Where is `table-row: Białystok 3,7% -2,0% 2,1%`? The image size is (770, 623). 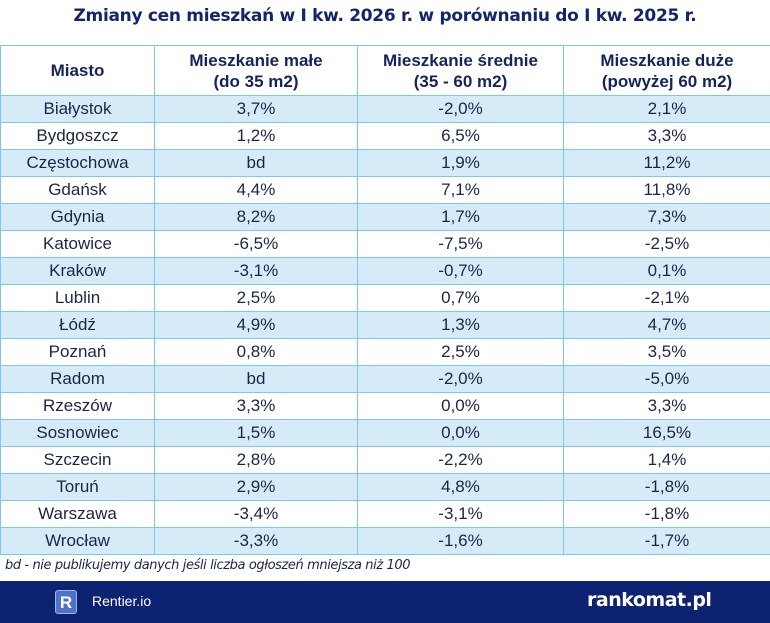 table-row: Białystok 3,7% -2,0% 2,1% is located at coordinates (385, 109).